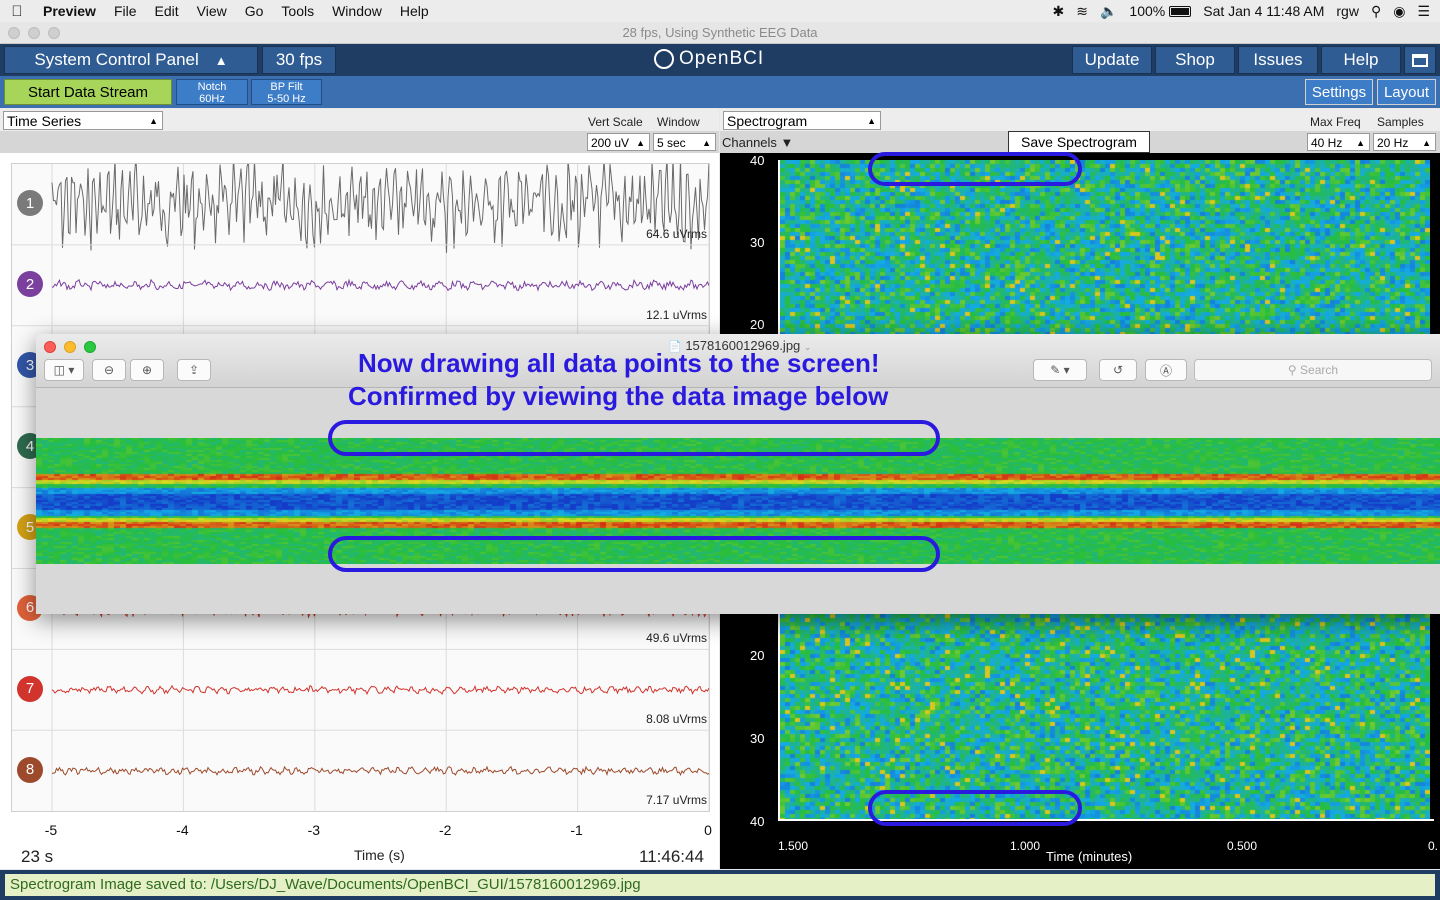  I want to click on system-control-panel-button: System Control Panel ▲, so click(131, 60).